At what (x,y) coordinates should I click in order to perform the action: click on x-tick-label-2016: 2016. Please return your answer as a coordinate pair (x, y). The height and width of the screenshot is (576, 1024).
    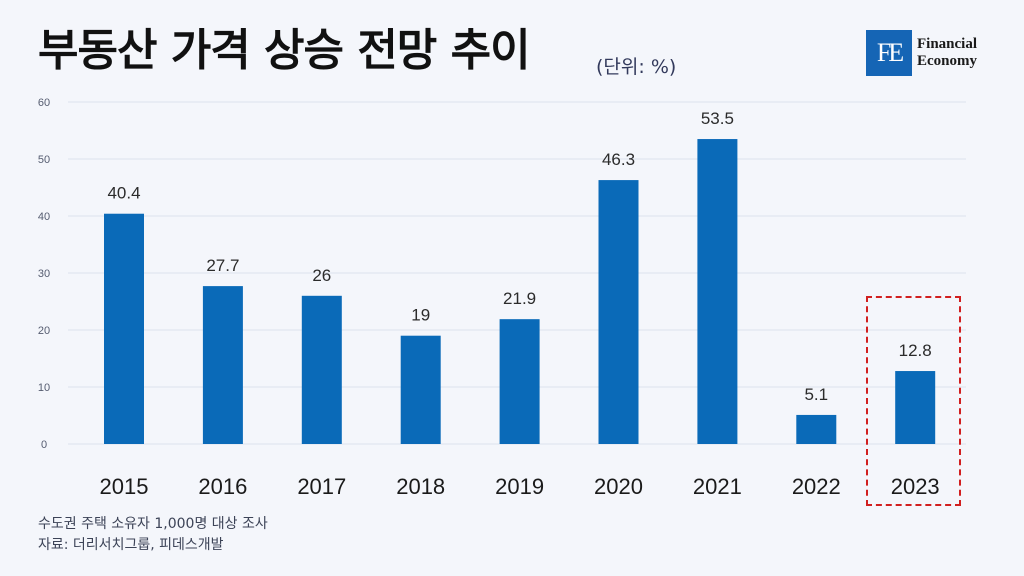
    Looking at the image, I should click on (222, 486).